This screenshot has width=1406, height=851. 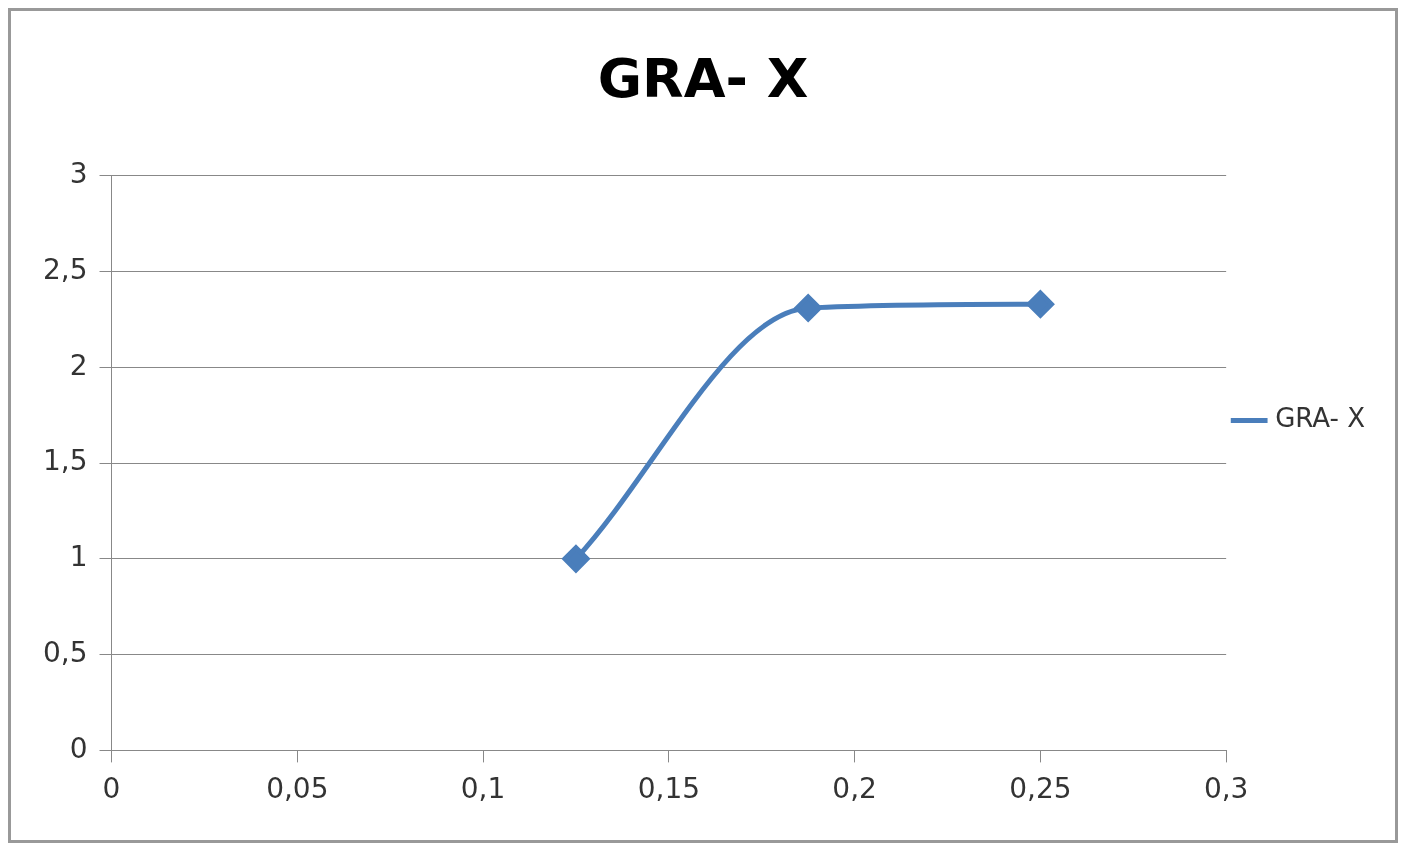 What do you see at coordinates (703, 79) in the screenshot?
I see `chart-title: GRA- X` at bounding box center [703, 79].